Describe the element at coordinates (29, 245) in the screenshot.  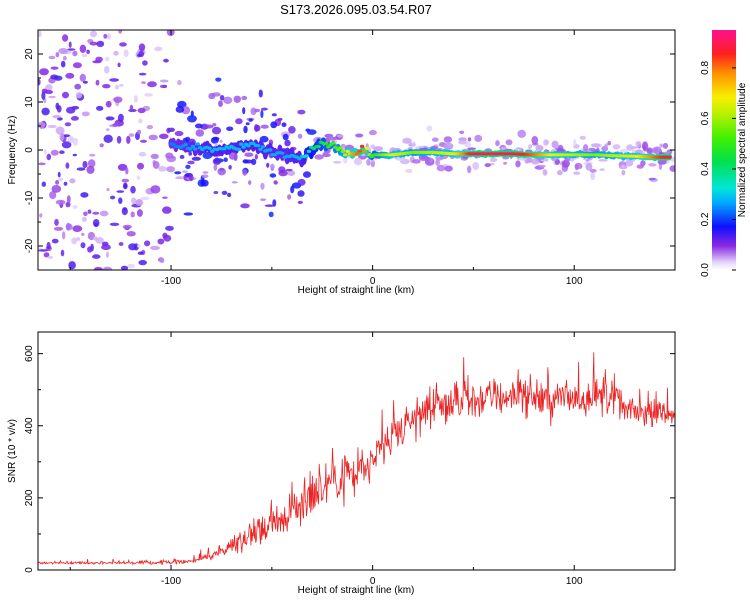
I see `y-tick-label: -20` at that location.